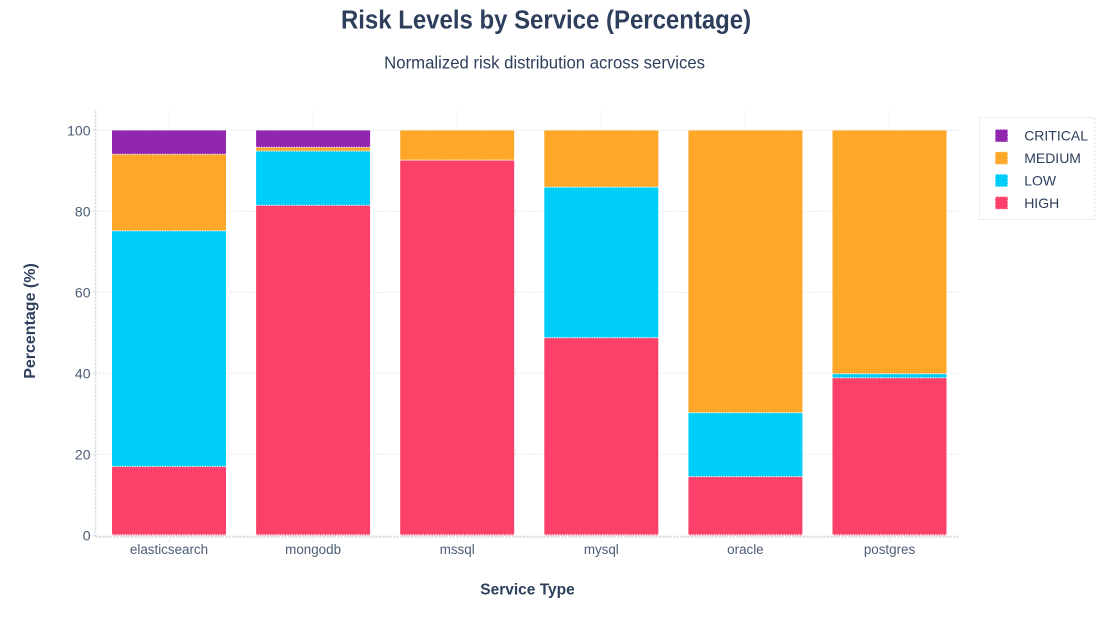 This screenshot has height=630, width=1110. What do you see at coordinates (890, 549) in the screenshot?
I see `svg-text: postgres` at bounding box center [890, 549].